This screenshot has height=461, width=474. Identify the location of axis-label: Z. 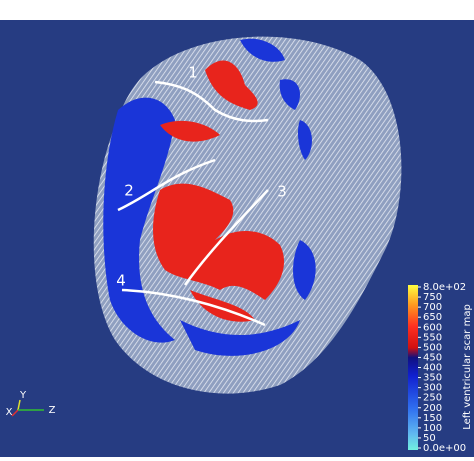
(52, 410).